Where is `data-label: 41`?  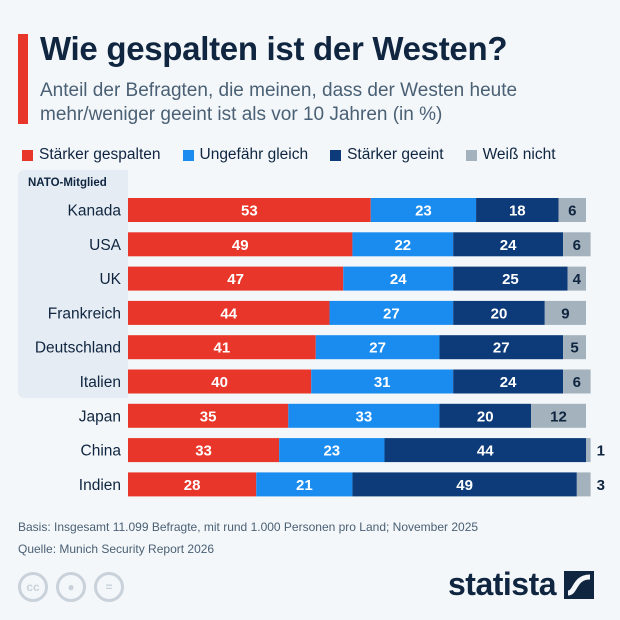 data-label: 41 is located at coordinates (222, 348).